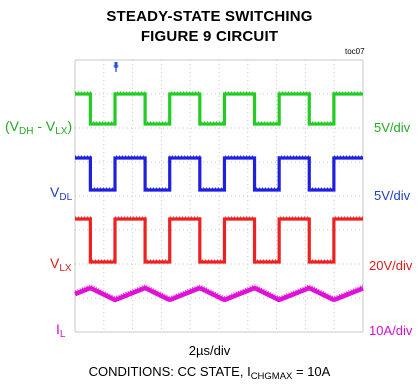 This screenshot has width=419, height=385. Describe the element at coordinates (392, 195) in the screenshot. I see `scale-label-vdl: 5V/div` at that location.